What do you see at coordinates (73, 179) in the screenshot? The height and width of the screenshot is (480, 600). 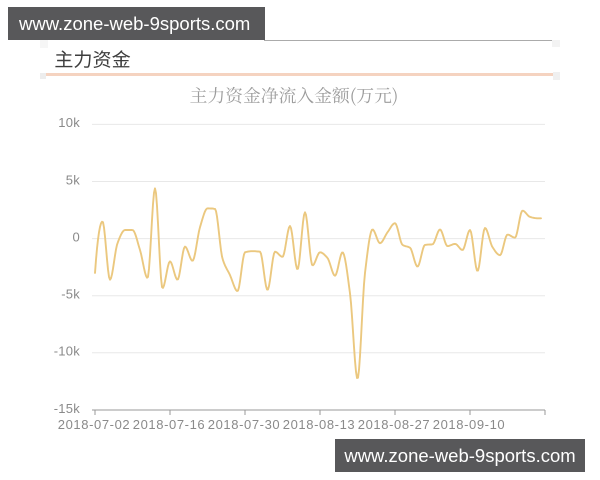 I see `svg-text: 5k` at bounding box center [73, 179].